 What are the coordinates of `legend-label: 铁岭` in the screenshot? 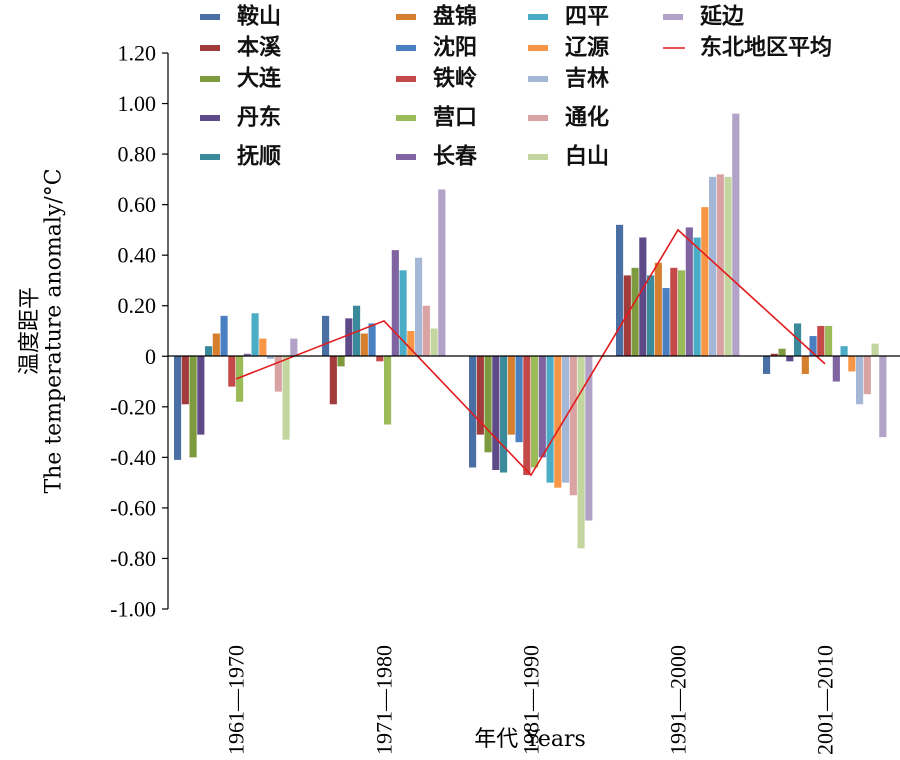 It's located at (455, 79).